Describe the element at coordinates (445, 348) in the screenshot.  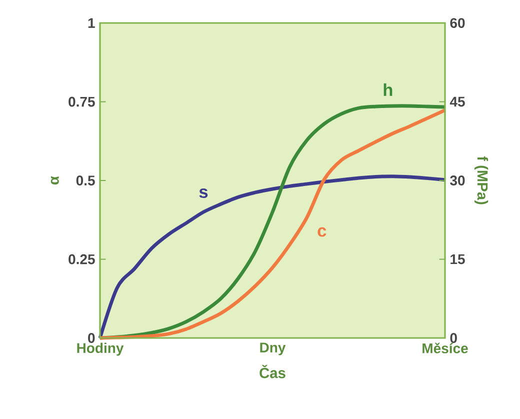
I see `x-tick-label: Měsíce` at that location.